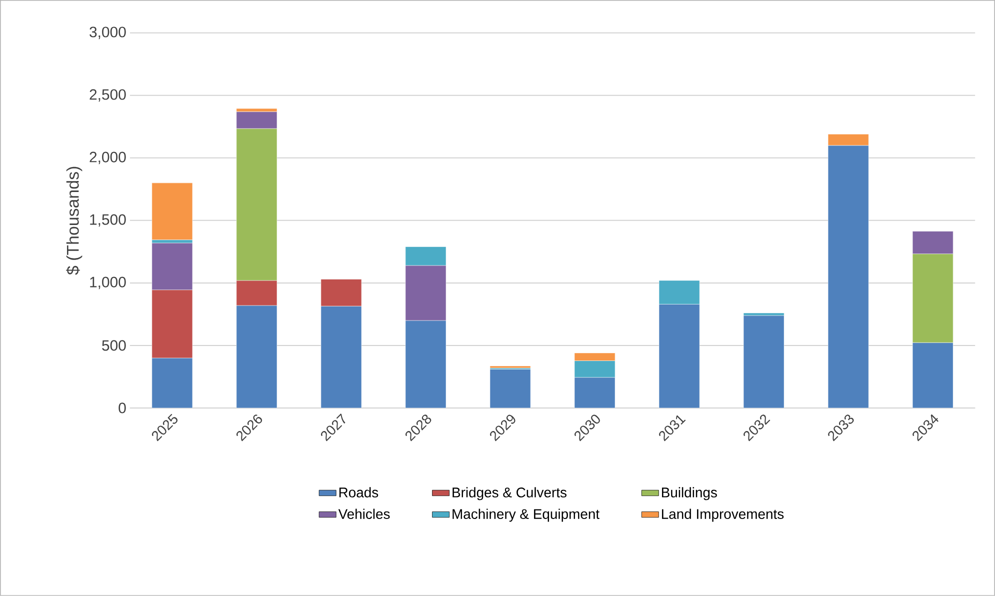  What do you see at coordinates (108, 158) in the screenshot?
I see `y-tick-label: 2,000` at bounding box center [108, 158].